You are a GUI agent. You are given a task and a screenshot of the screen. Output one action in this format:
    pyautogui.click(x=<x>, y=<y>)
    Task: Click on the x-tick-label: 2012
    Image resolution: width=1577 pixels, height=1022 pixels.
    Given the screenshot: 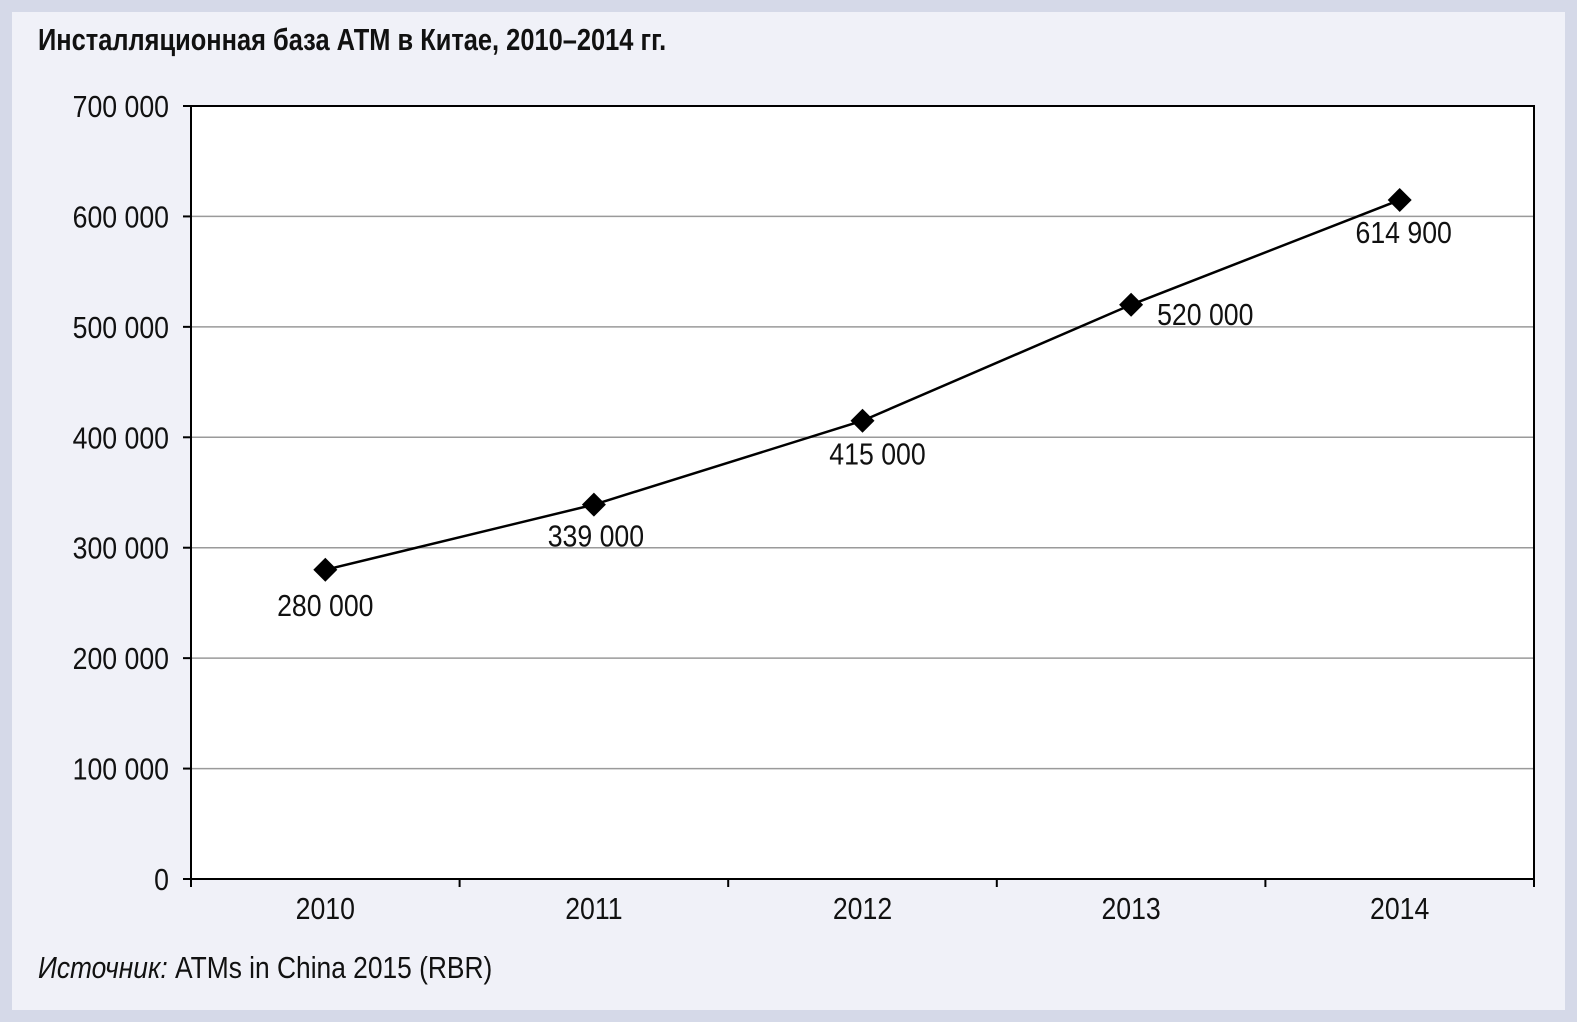 What is the action you would take?
    pyautogui.click(x=862, y=909)
    